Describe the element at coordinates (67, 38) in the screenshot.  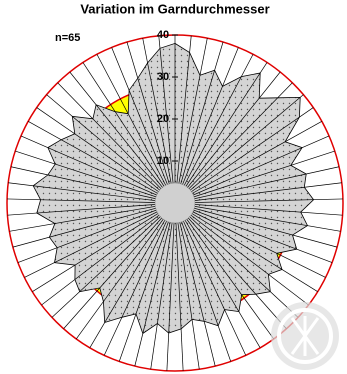
I see `annotation: n=65` at that location.